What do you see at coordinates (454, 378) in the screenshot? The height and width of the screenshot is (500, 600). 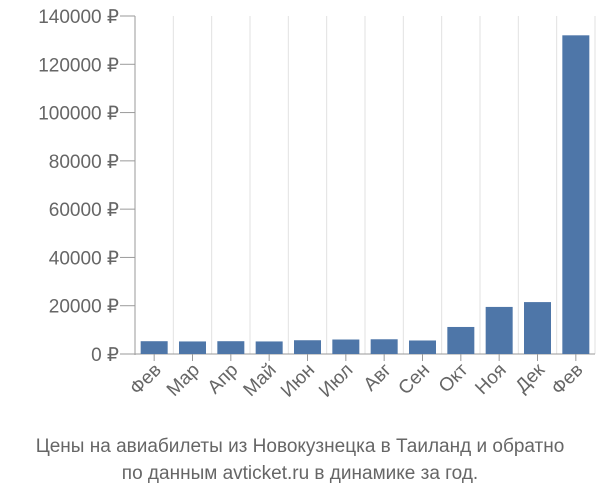 I see `x-tick-label: Окт` at bounding box center [454, 378].